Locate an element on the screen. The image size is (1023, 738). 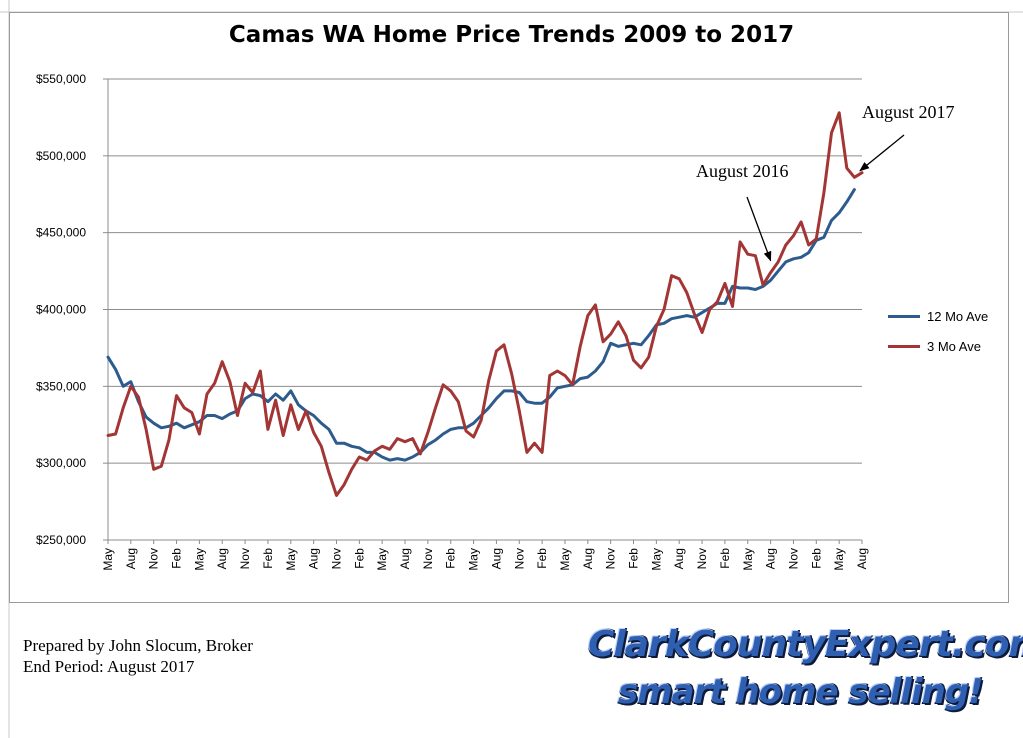
annotation-august-2017: August 2017 is located at coordinates (908, 112).